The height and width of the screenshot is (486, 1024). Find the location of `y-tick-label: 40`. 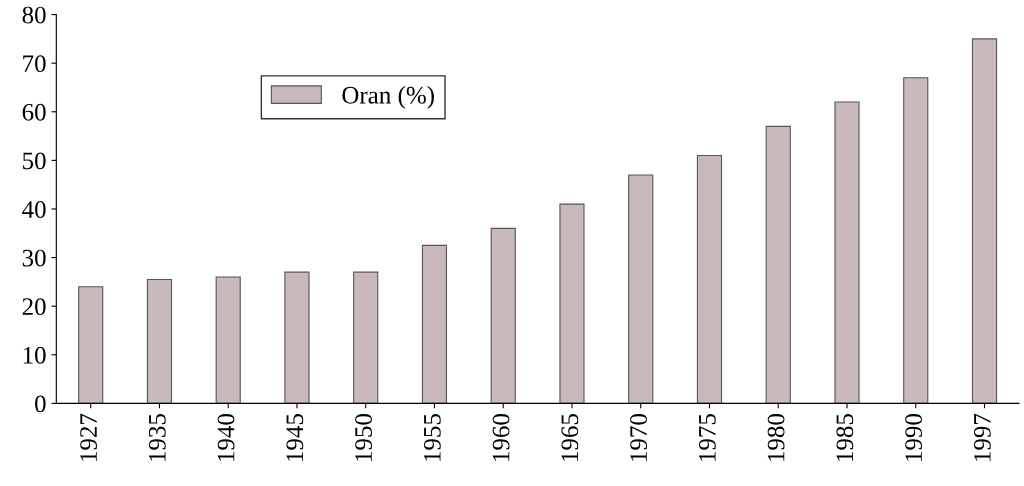

y-tick-label: 40 is located at coordinates (34, 209).